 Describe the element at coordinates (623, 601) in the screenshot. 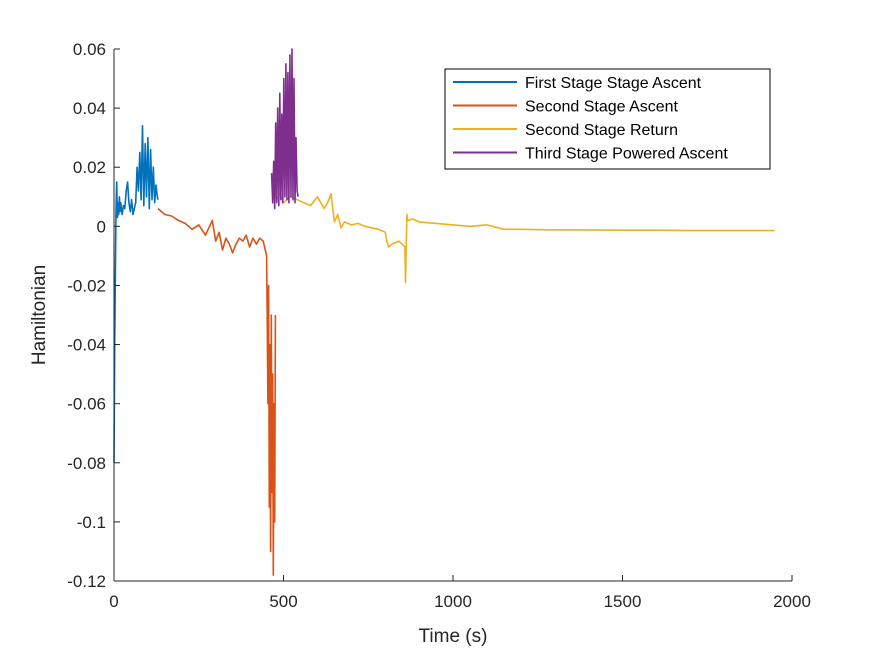

I see `x-tick-label: 1500` at that location.